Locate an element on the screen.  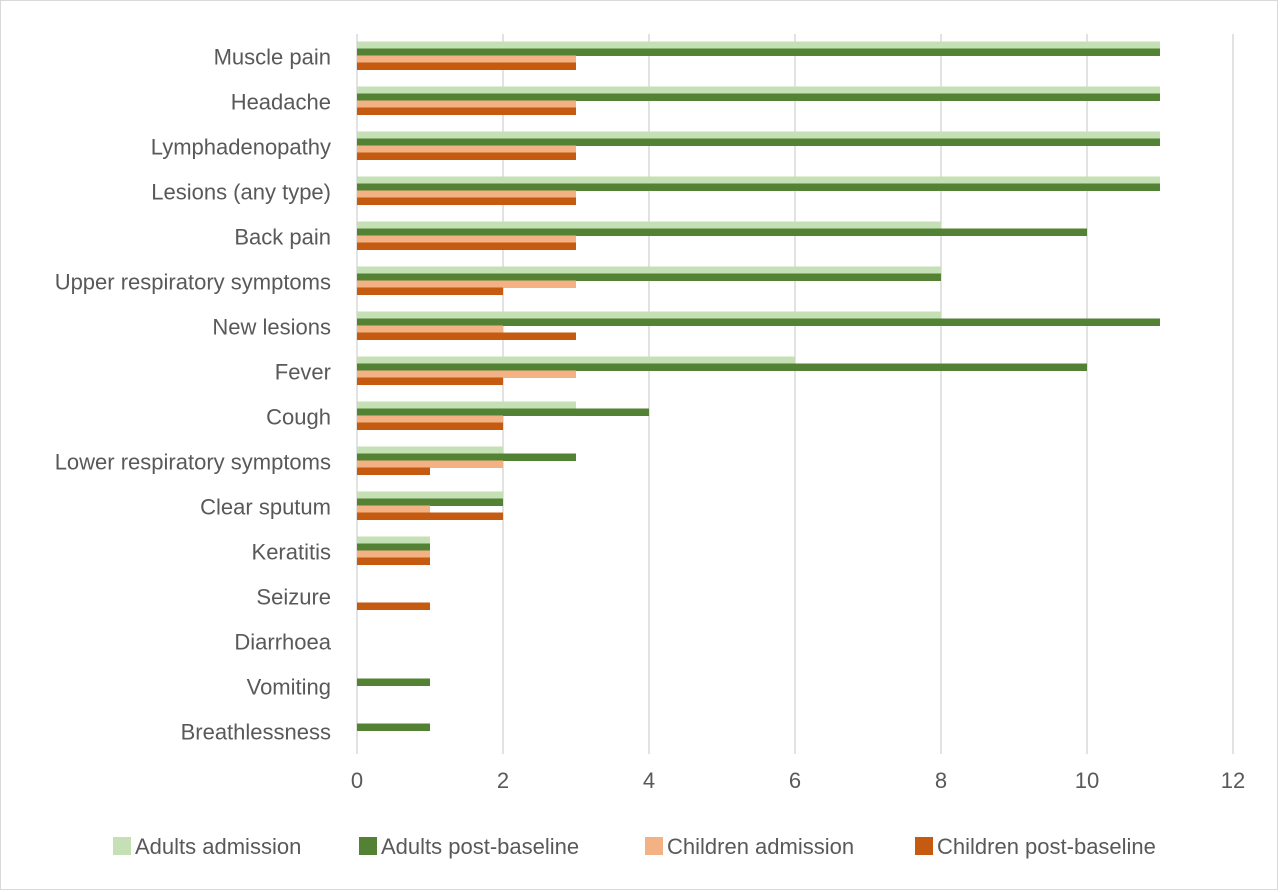
category-label: Seizure is located at coordinates (293, 597).